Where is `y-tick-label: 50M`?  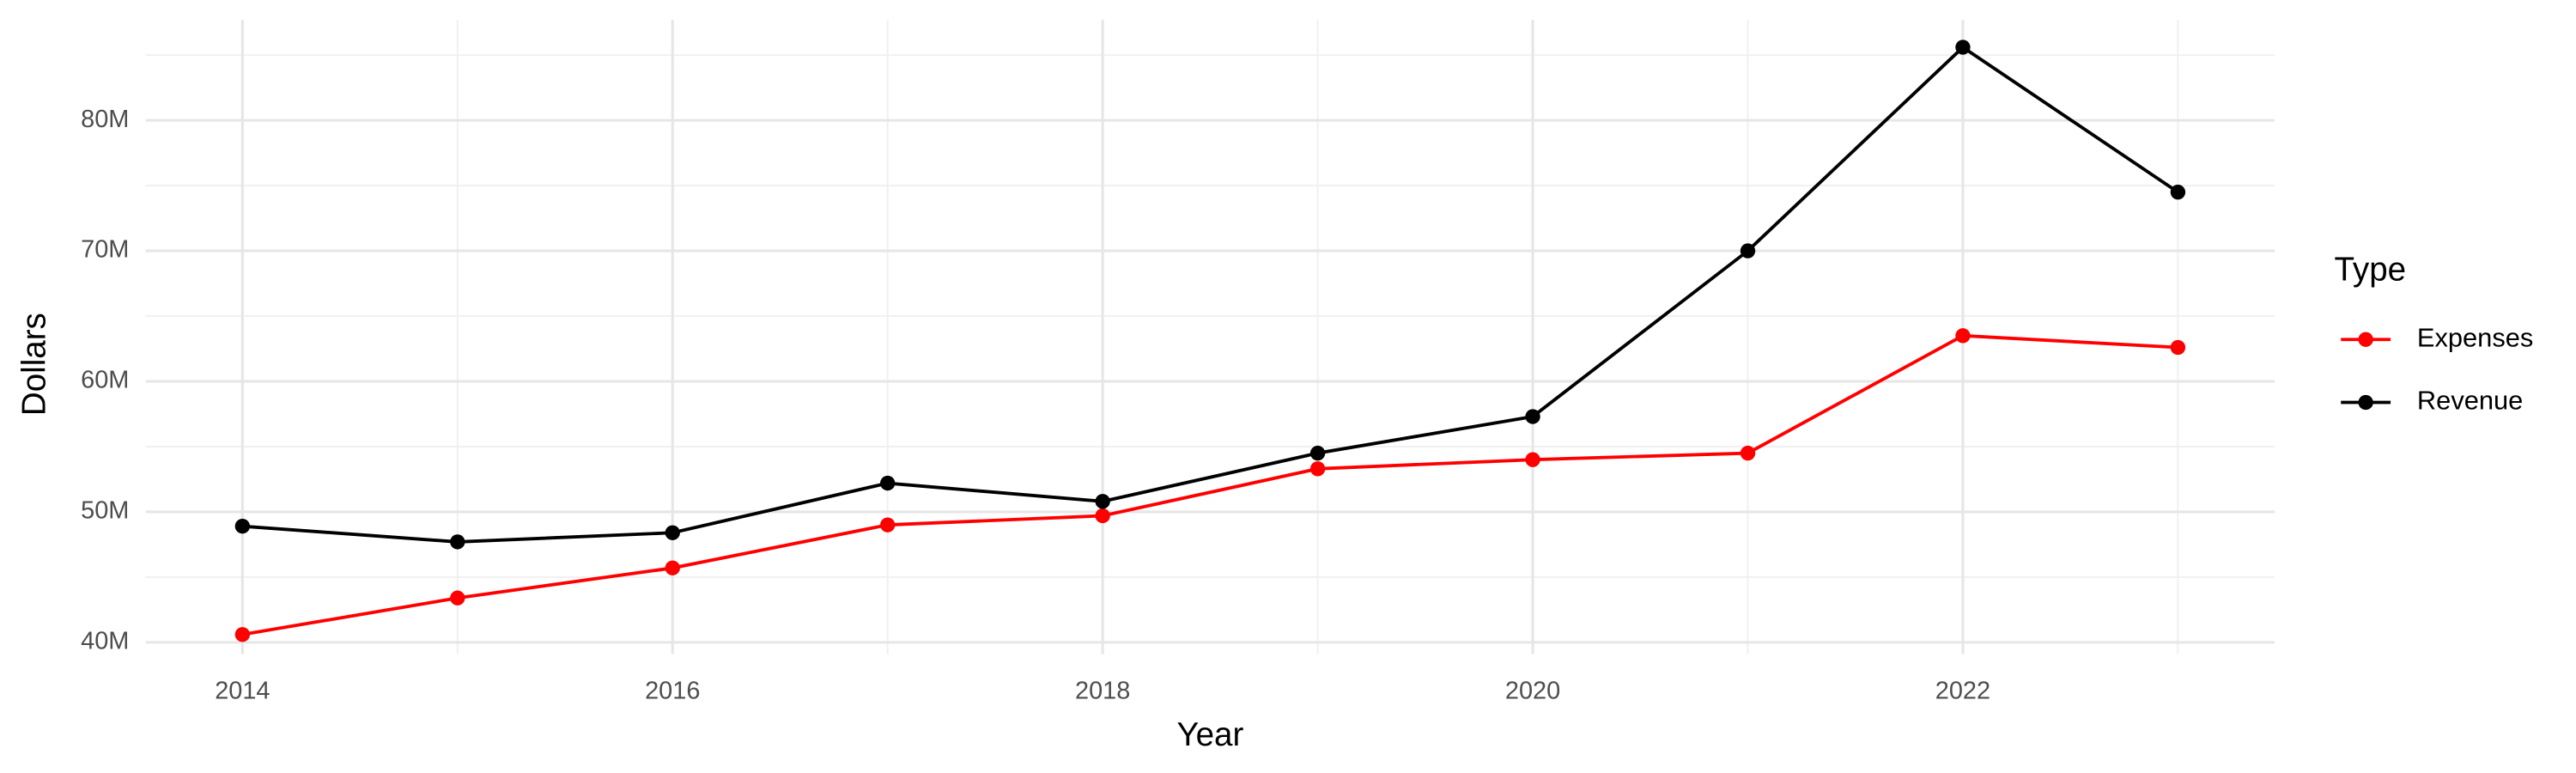 y-tick-label: 50M is located at coordinates (105, 511).